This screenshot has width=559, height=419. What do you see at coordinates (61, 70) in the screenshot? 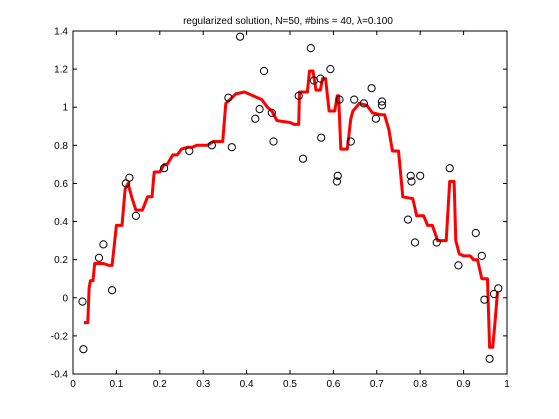
I see `y-tick-label: 1.2` at bounding box center [61, 70].